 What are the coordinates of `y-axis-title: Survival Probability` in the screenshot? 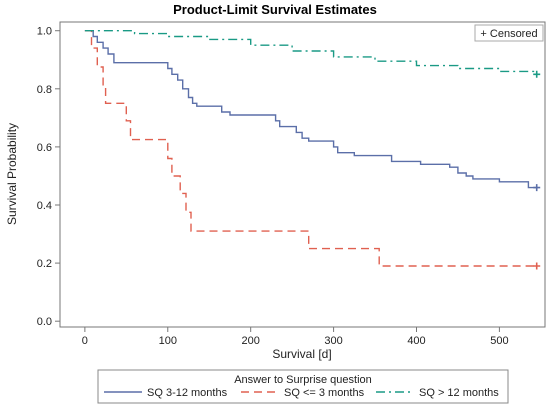 It's located at (12, 174).